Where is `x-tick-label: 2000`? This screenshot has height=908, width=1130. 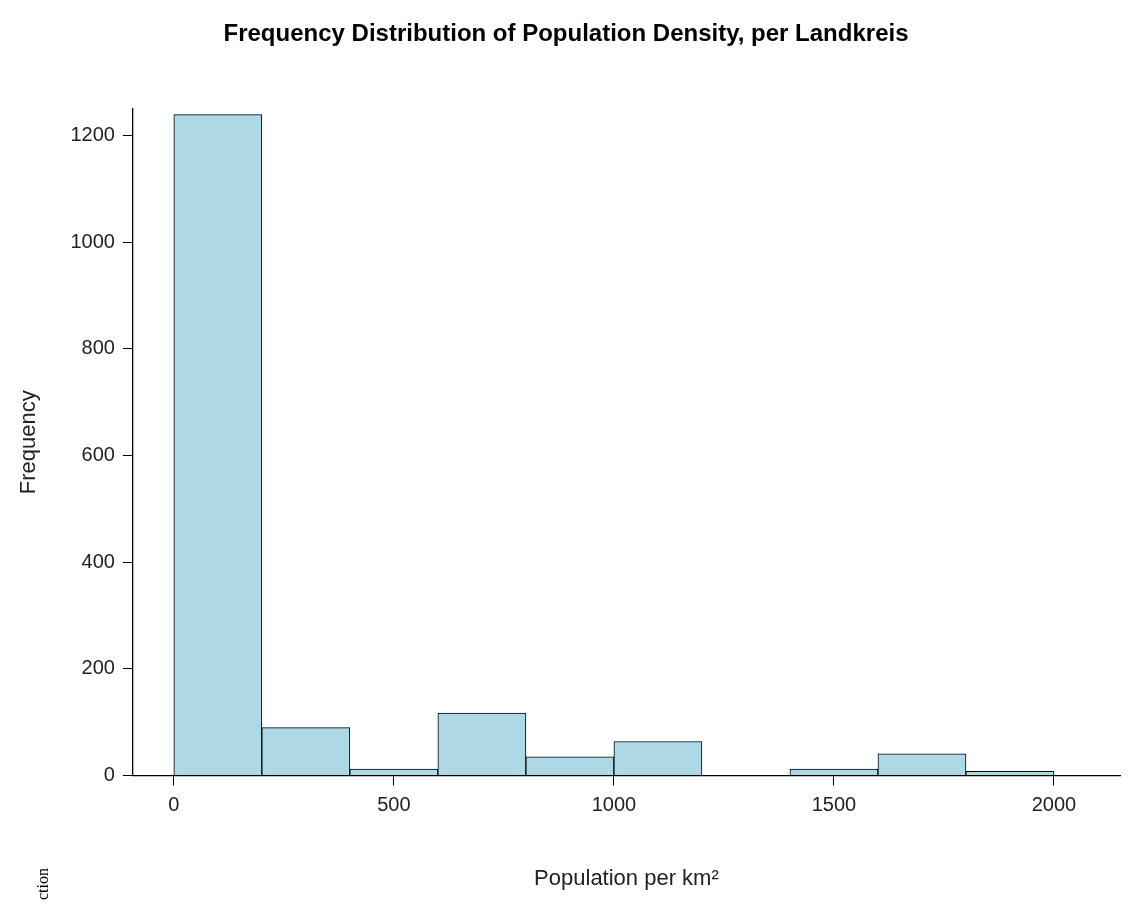 x-tick-label: 2000 is located at coordinates (1054, 804).